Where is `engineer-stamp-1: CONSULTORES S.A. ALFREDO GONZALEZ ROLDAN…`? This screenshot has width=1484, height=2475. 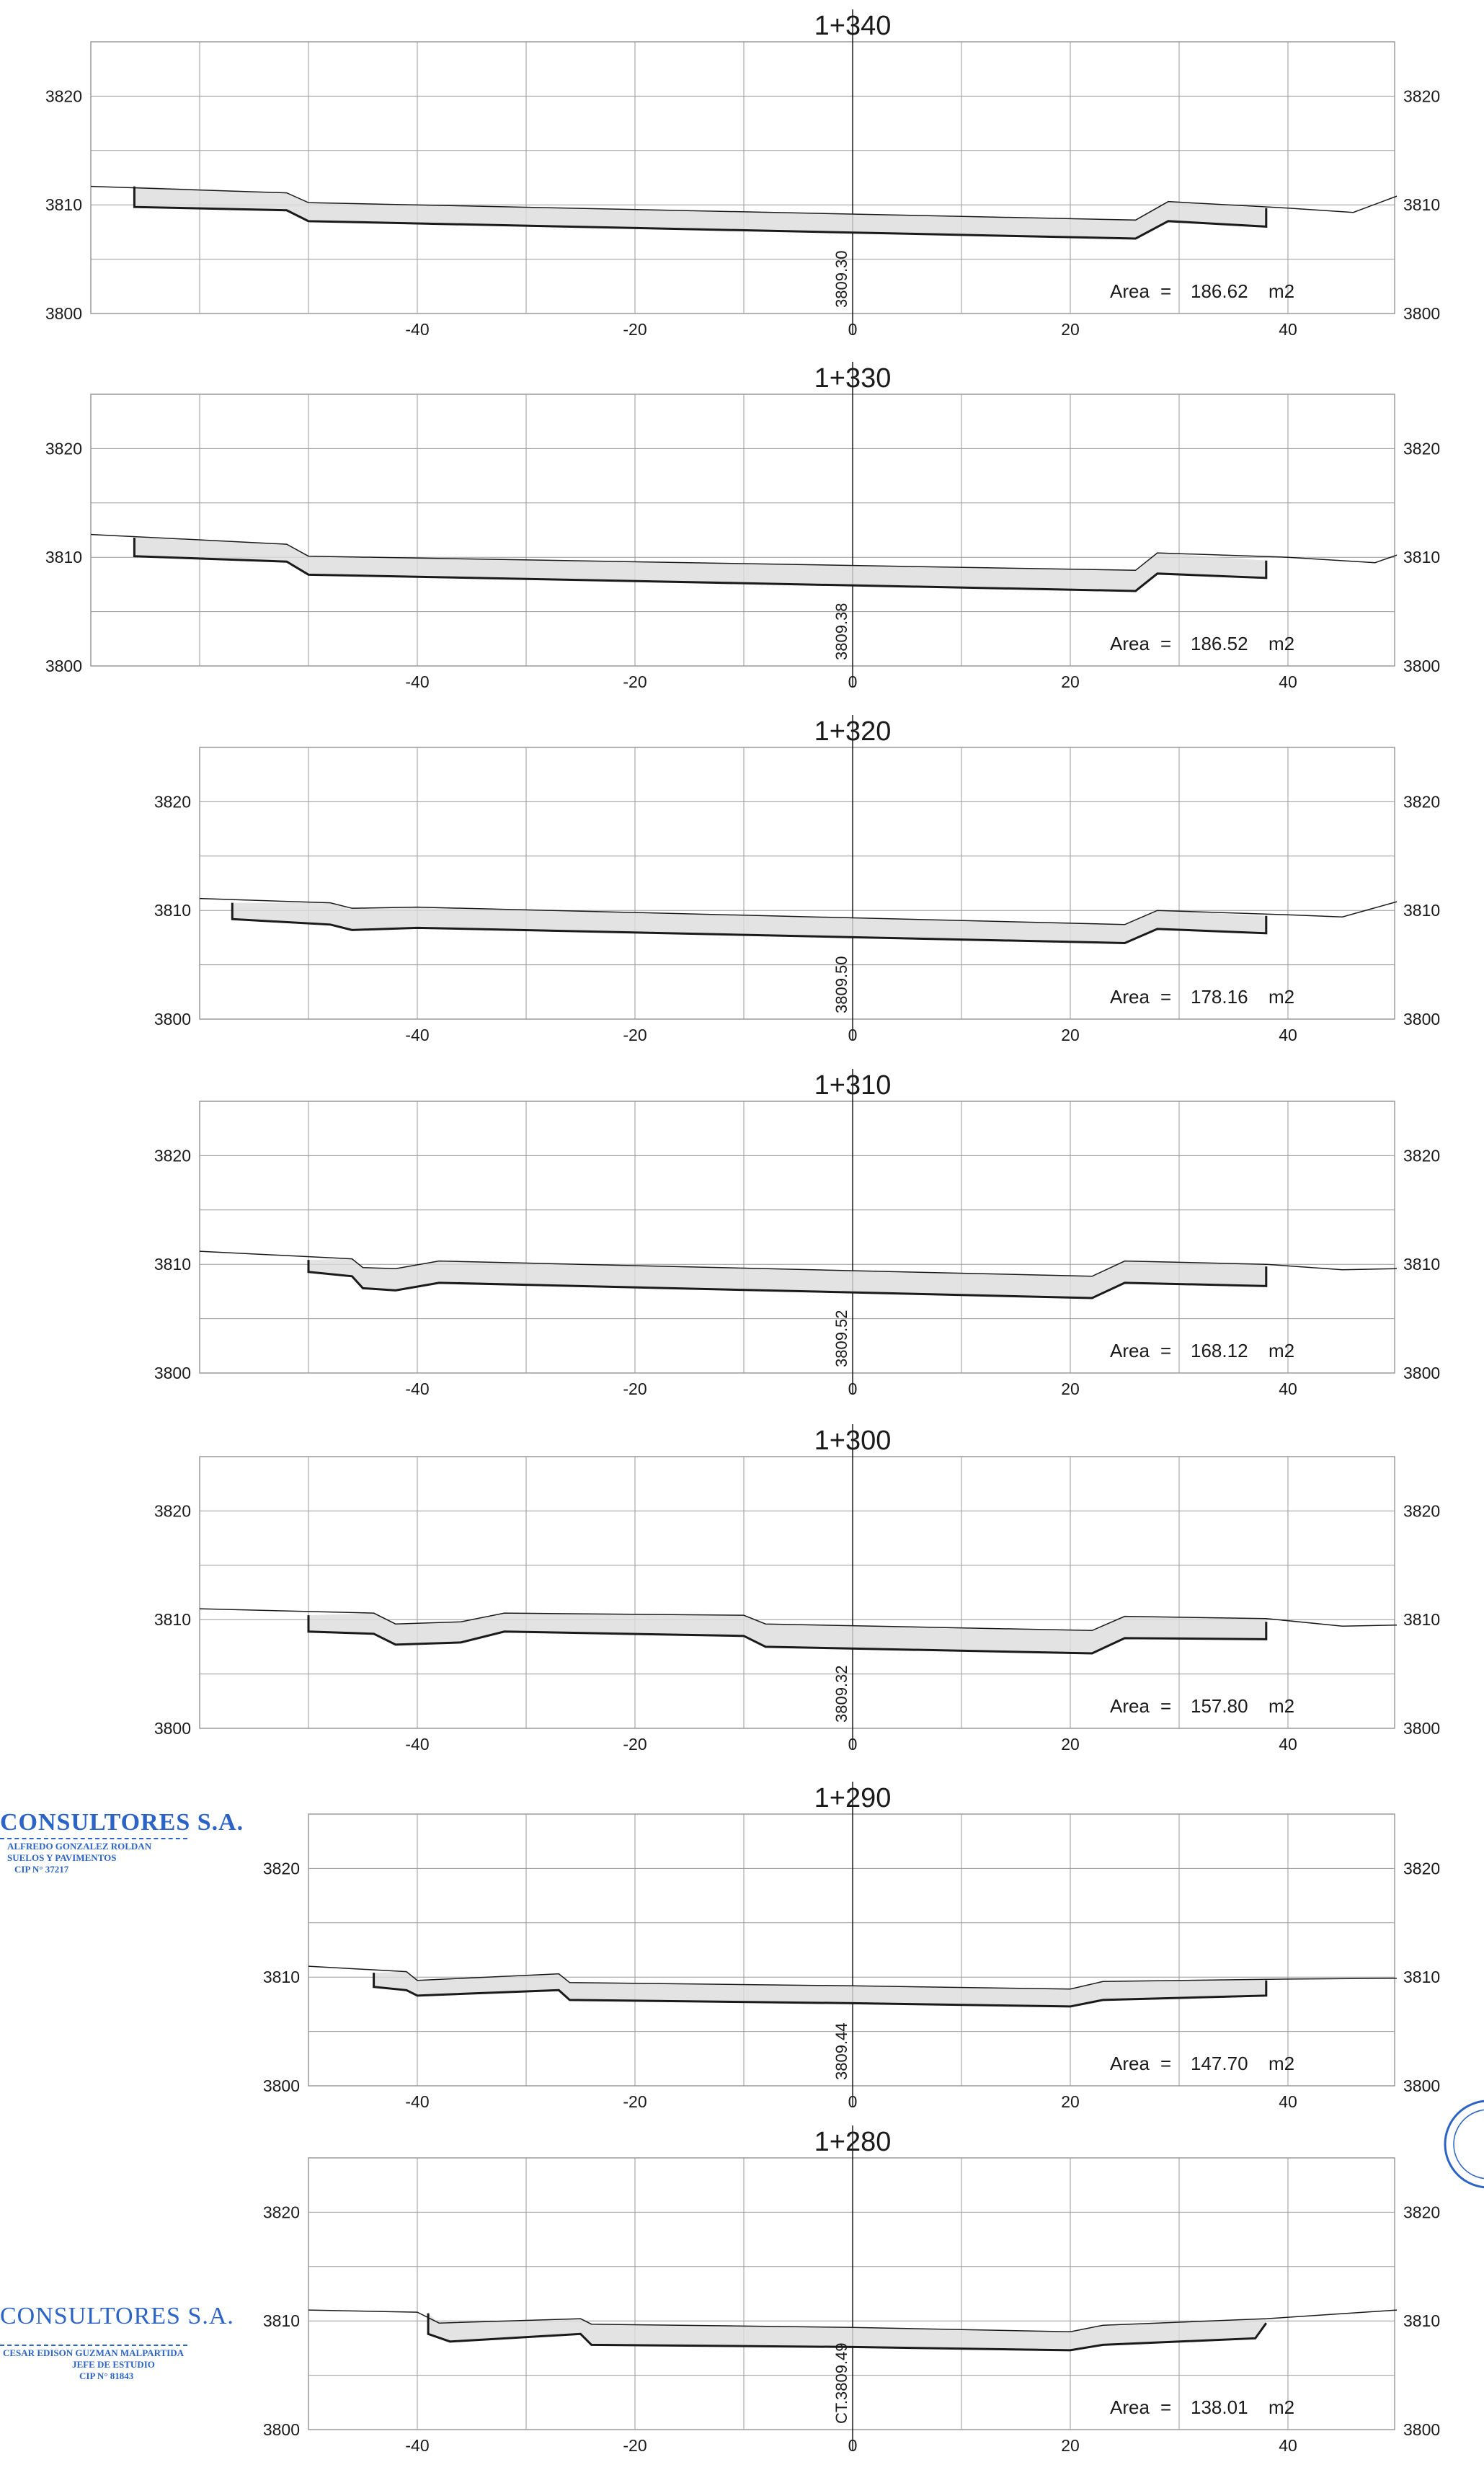 engineer-stamp-1: CONSULTORES S.A. ALFREDO GONZALEZ ROLDAN… is located at coordinates (122, 1842).